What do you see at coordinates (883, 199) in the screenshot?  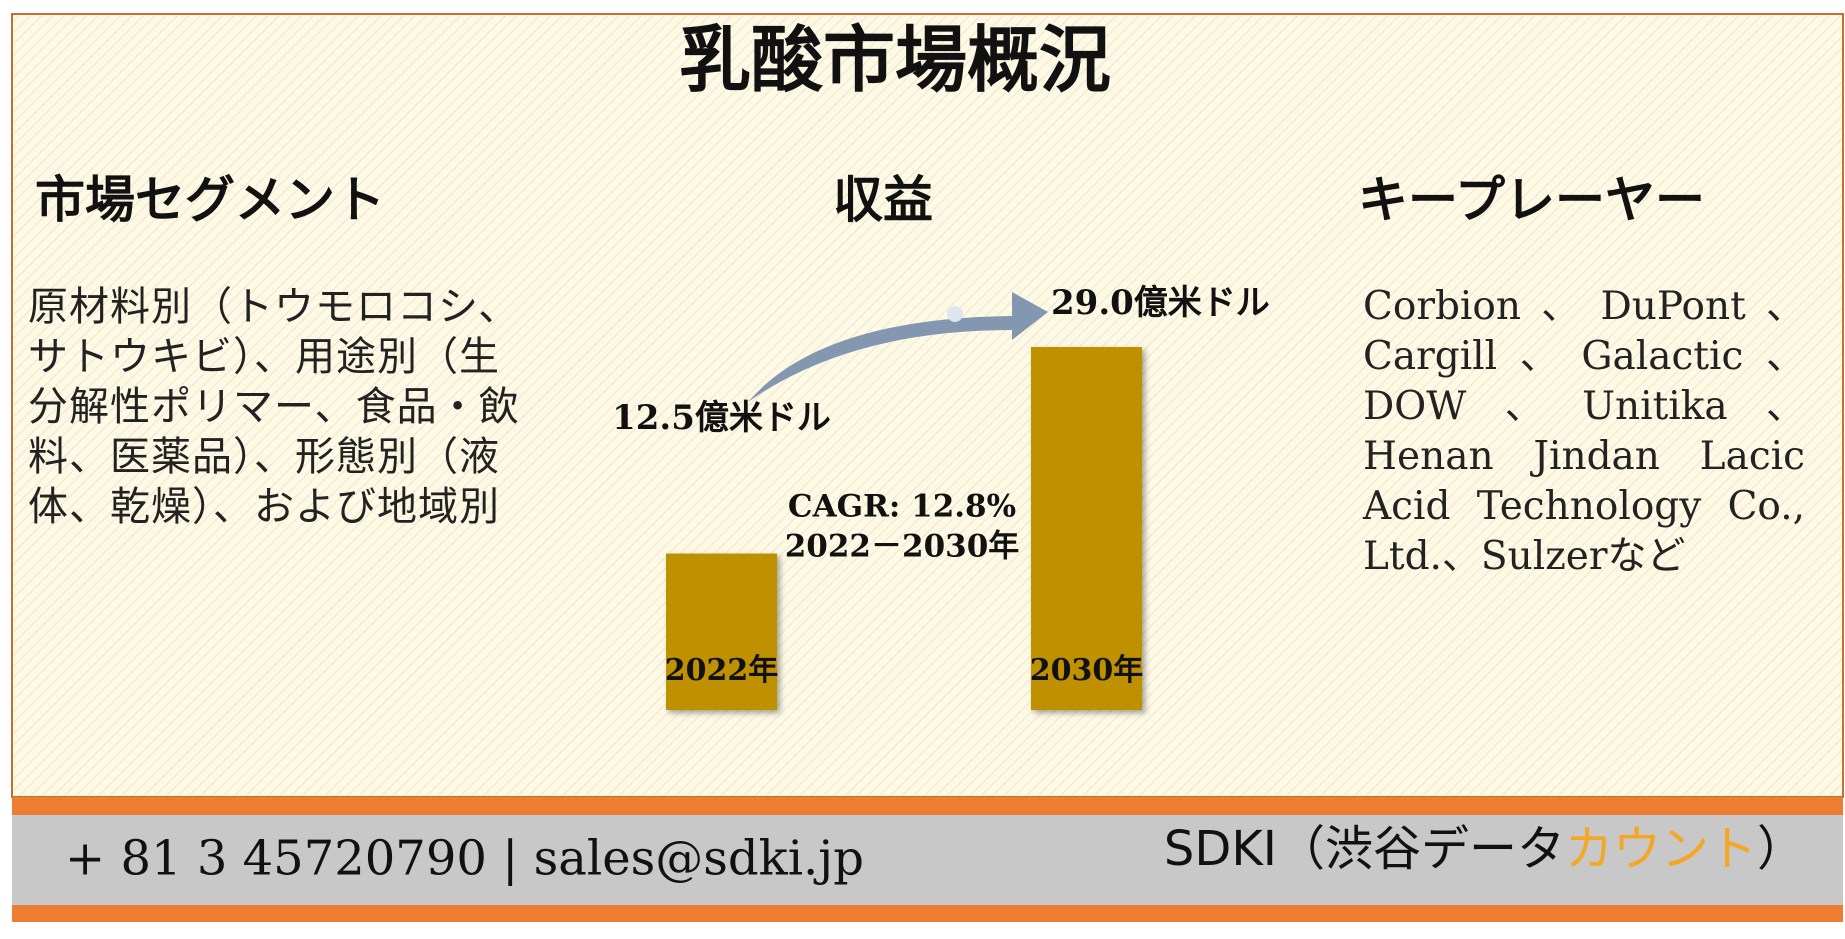 I see `revenue-heading: 収益` at bounding box center [883, 199].